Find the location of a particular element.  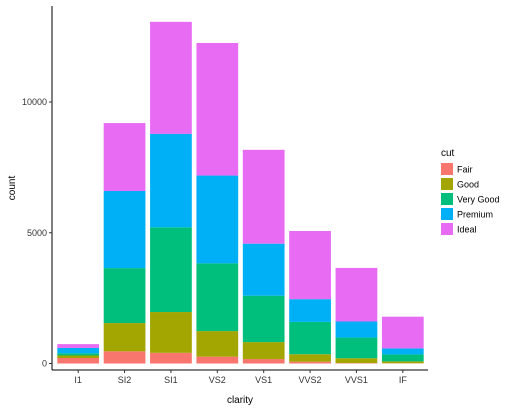

legend: cut Fair Good Very Good Premium Ideal is located at coordinates (470, 191).